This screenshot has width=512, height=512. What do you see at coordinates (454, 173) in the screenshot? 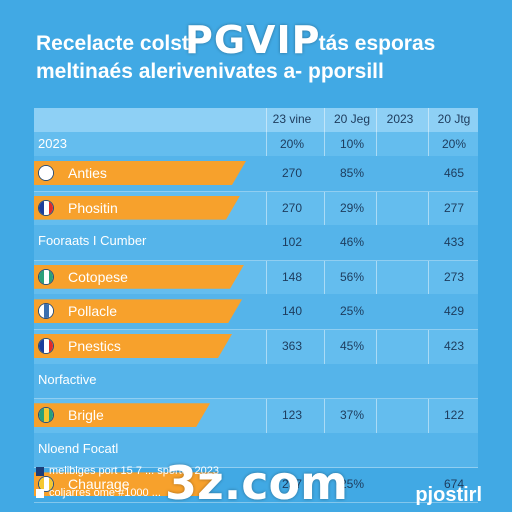
I see `cell: 465` at bounding box center [454, 173].